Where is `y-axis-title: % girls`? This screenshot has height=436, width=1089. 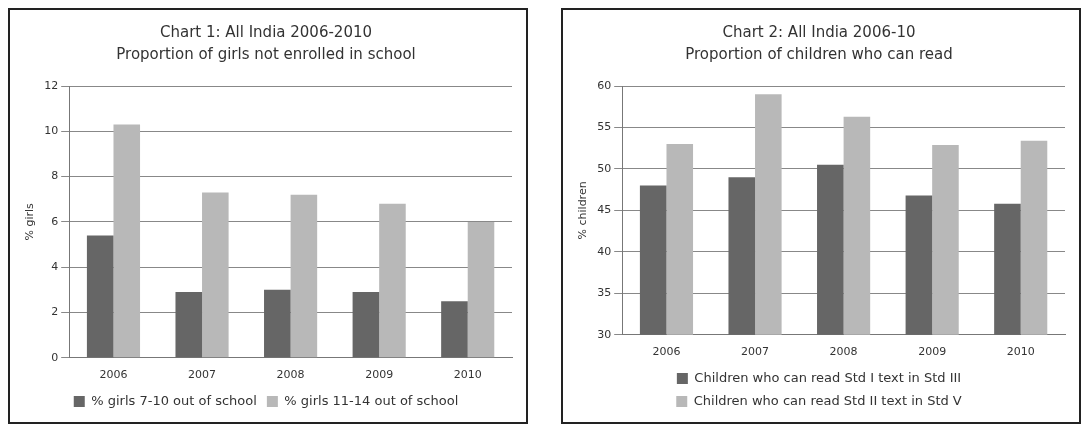
y-axis-title: % girls is located at coordinates (30, 221).